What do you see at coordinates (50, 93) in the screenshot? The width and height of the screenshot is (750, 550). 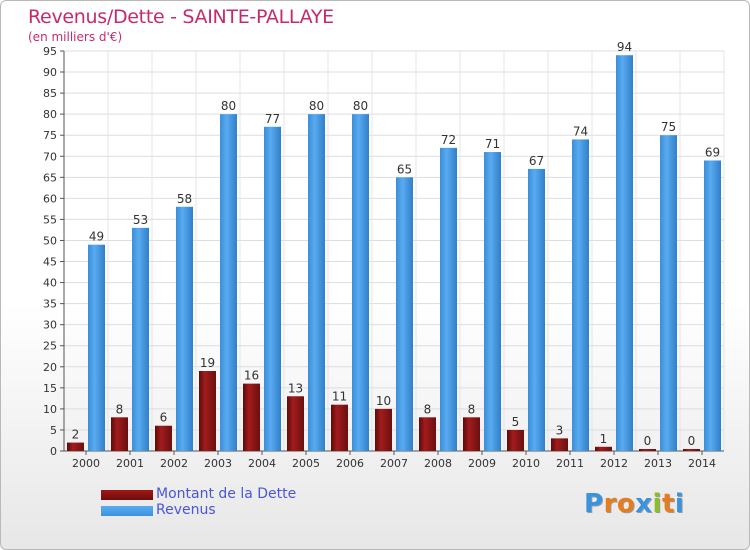 I see `y-tick-label: 85` at bounding box center [50, 93].